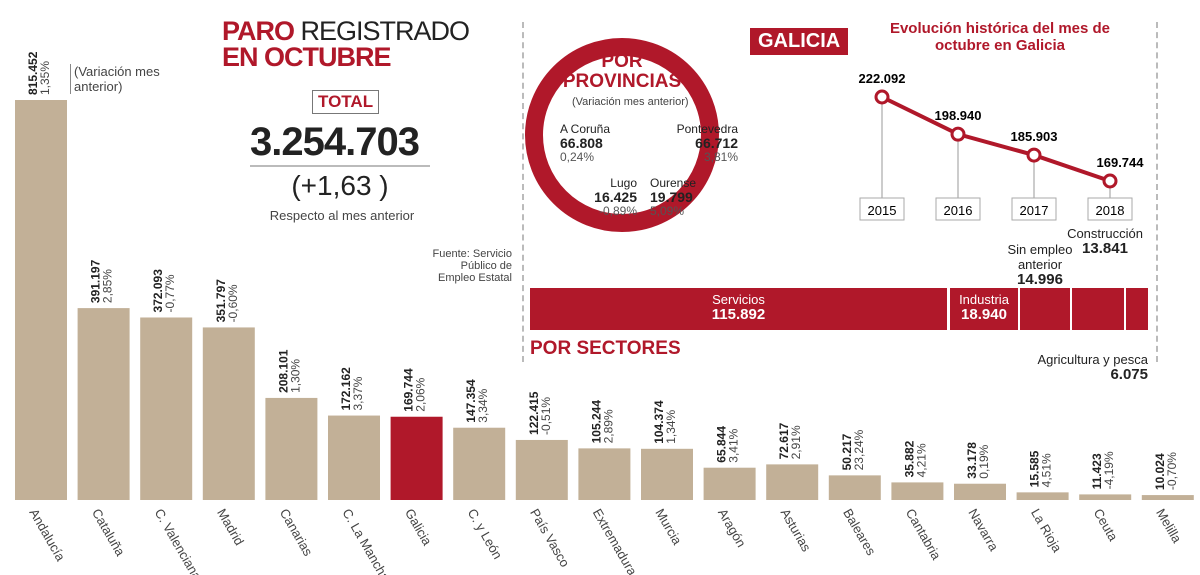 This screenshot has height=575, width=1200. What do you see at coordinates (1040, 257) in the screenshot?
I see `sector-name: Sin empleo anterior` at bounding box center [1040, 257].